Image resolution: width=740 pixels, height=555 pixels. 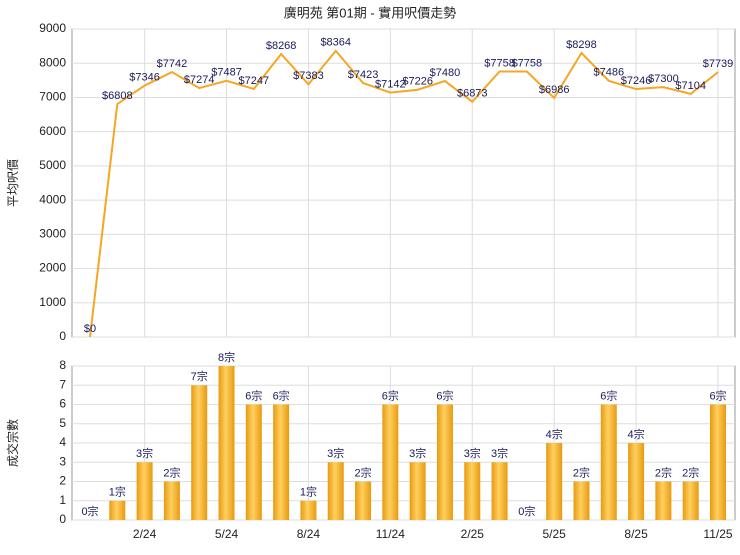 I want to click on x-tick-label: 11/24, so click(x=390, y=534).